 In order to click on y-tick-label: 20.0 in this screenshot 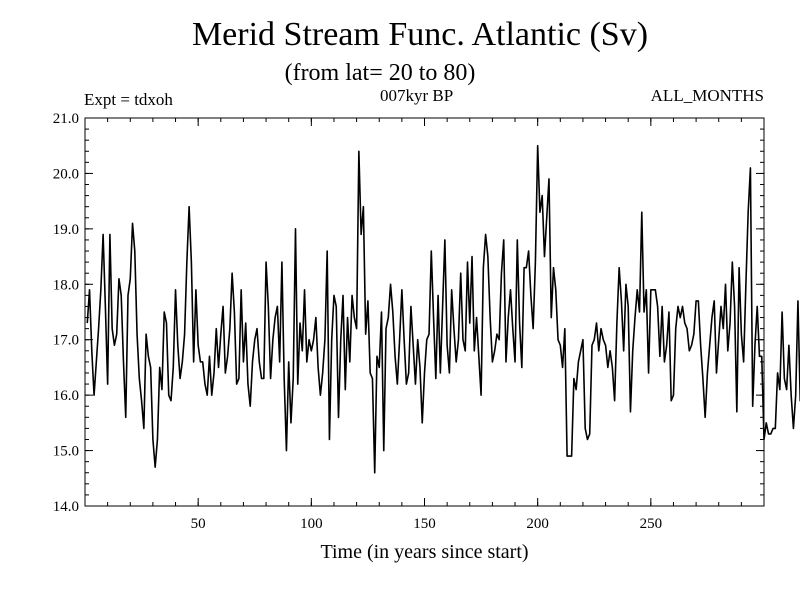, I will do `click(66, 174)`.